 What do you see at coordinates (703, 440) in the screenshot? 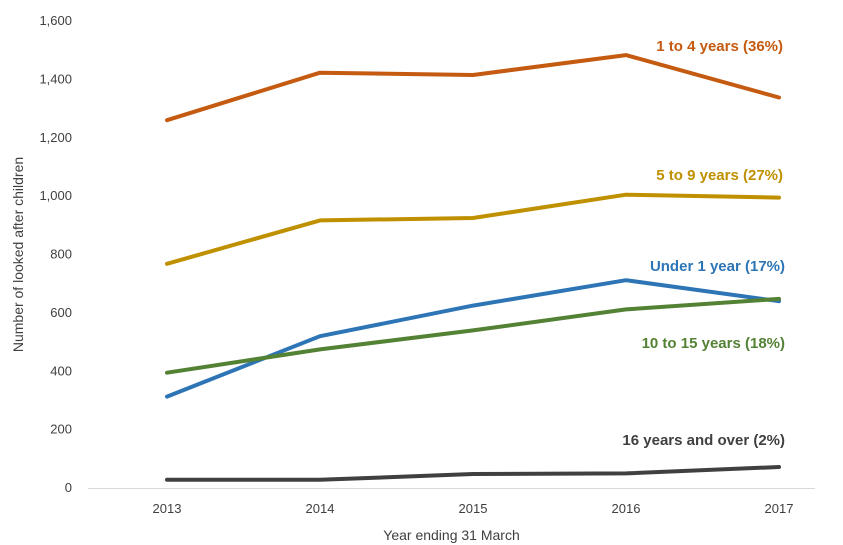
I see `series-label: 16 years and over (2%)` at bounding box center [703, 440].